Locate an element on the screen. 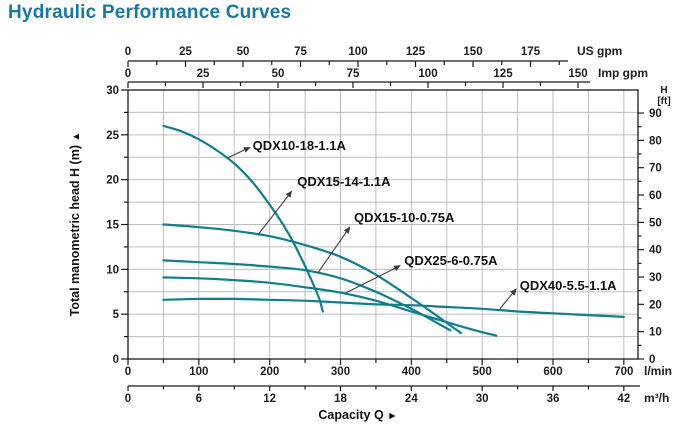 The height and width of the screenshot is (428, 700). y-right-tick-label: 50 is located at coordinates (655, 223).